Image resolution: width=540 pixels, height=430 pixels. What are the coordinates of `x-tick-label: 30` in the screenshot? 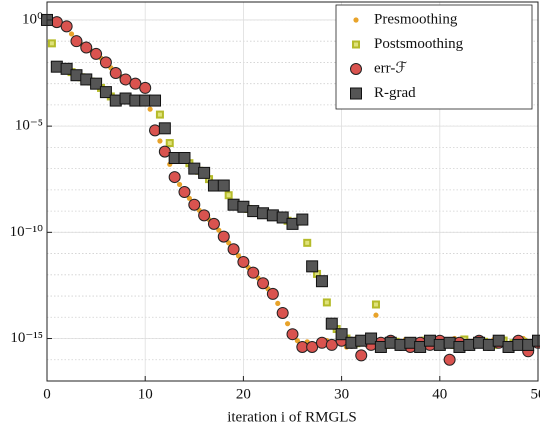 It's located at (341, 394).